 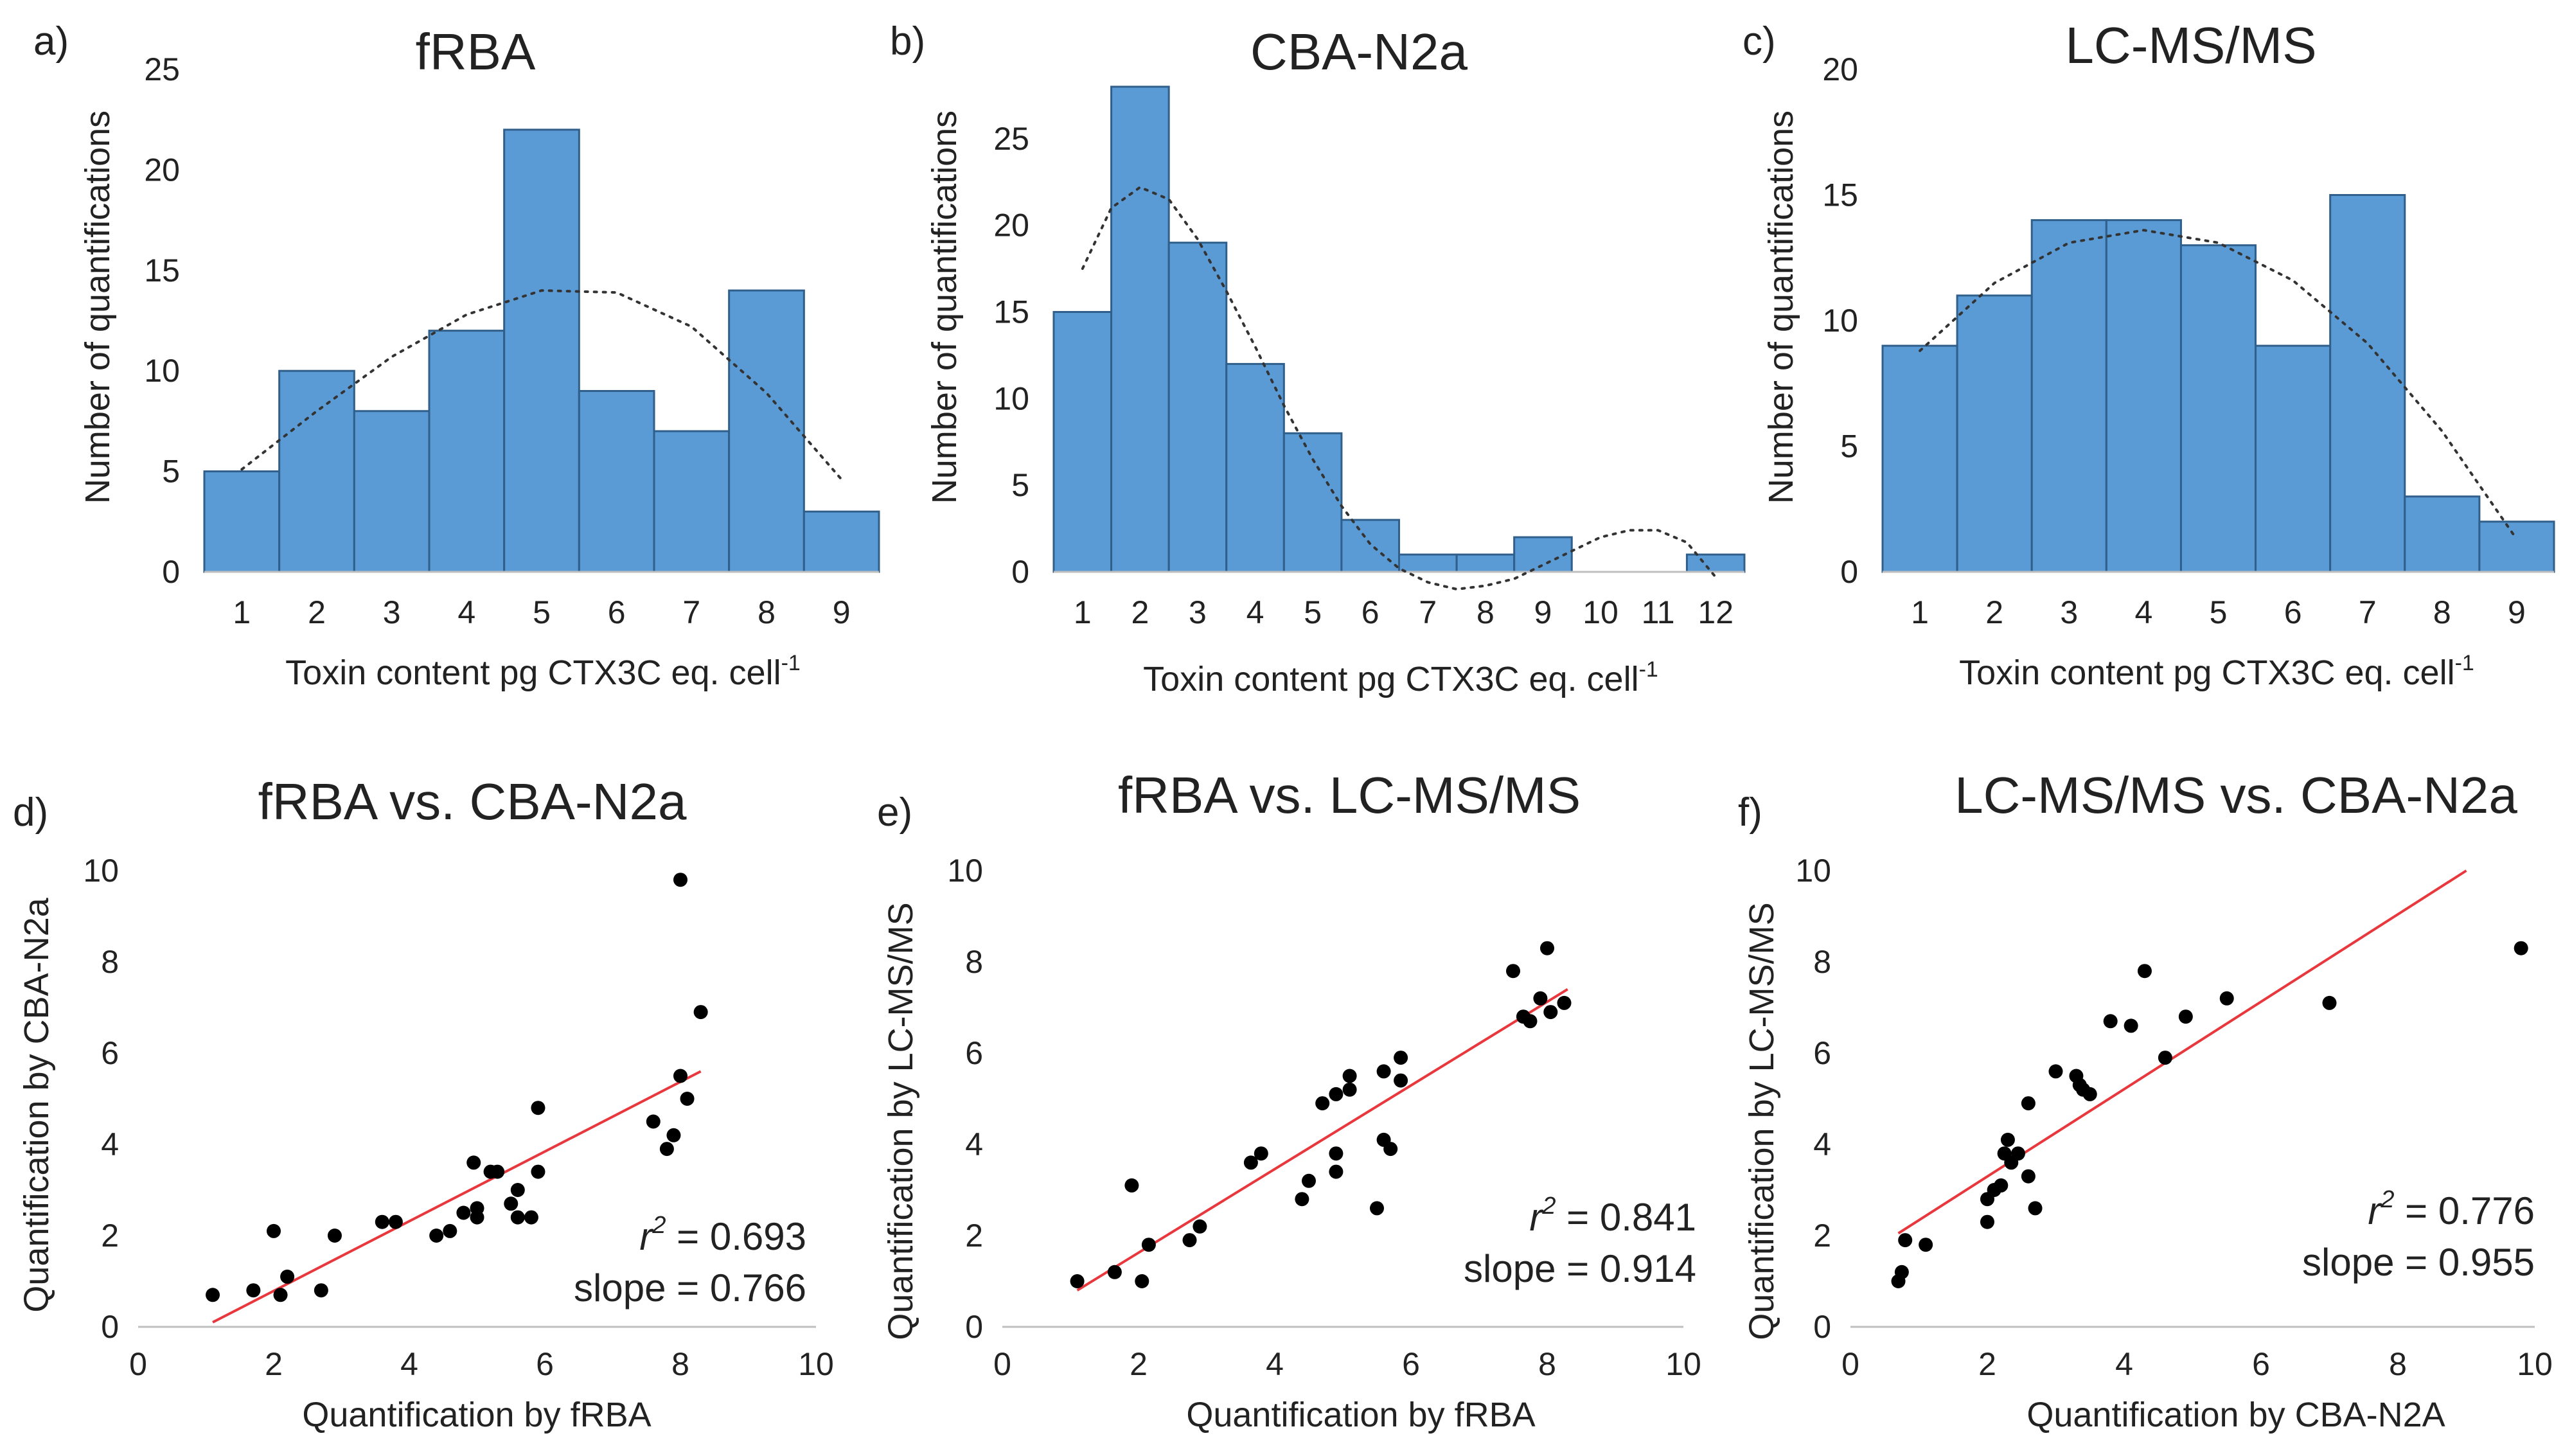 What do you see at coordinates (472, 801) in the screenshot?
I see `chart-title: fRBA vs. CBA-N2a` at bounding box center [472, 801].